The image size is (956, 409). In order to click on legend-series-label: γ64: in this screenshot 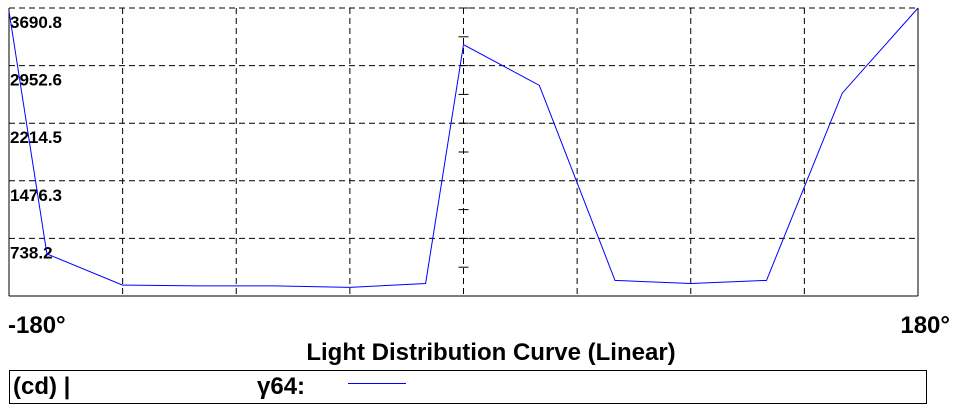, I will do `click(281, 386)`.